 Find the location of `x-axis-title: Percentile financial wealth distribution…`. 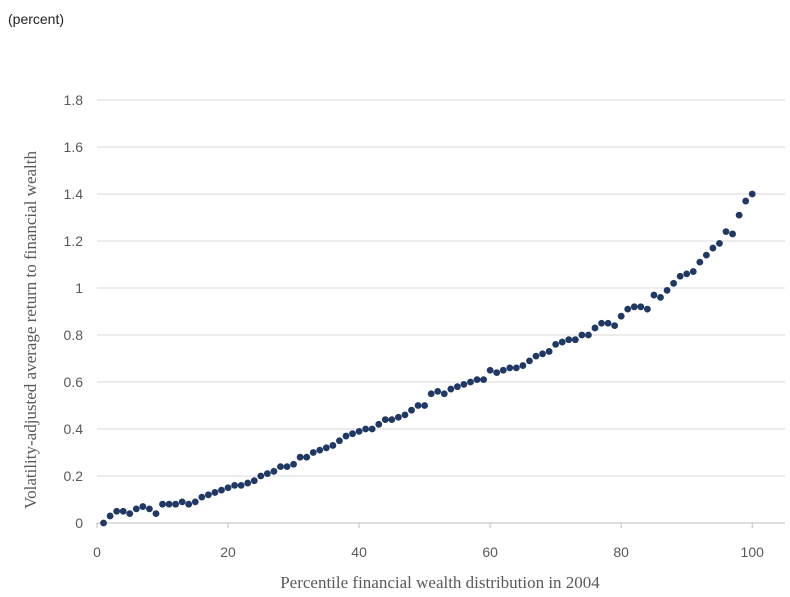

x-axis-title: Percentile financial wealth distribution… is located at coordinates (440, 582).